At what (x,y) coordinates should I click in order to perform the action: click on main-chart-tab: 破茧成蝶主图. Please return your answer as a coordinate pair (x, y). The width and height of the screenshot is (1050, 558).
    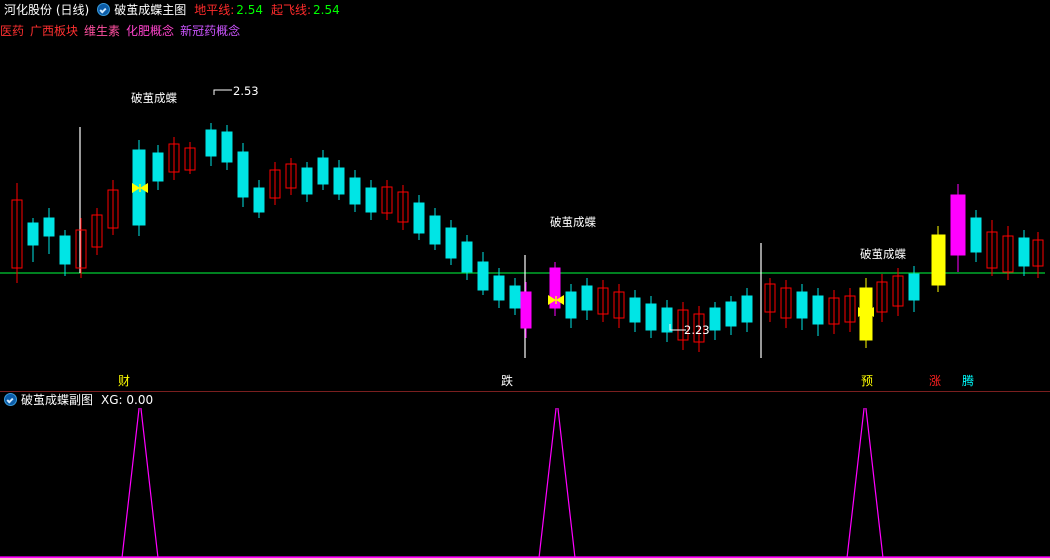
    Looking at the image, I should click on (141, 9).